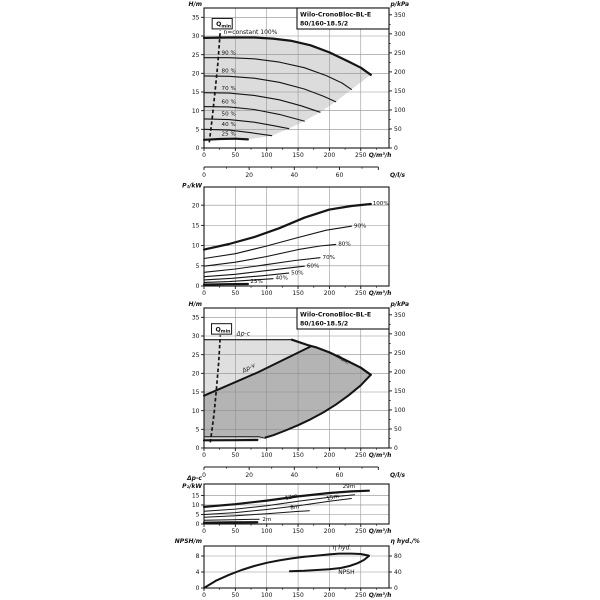 This screenshot has height=600, width=600. What do you see at coordinates (346, 572) in the screenshot?
I see `curve-label-npsh: NPSH` at bounding box center [346, 572].